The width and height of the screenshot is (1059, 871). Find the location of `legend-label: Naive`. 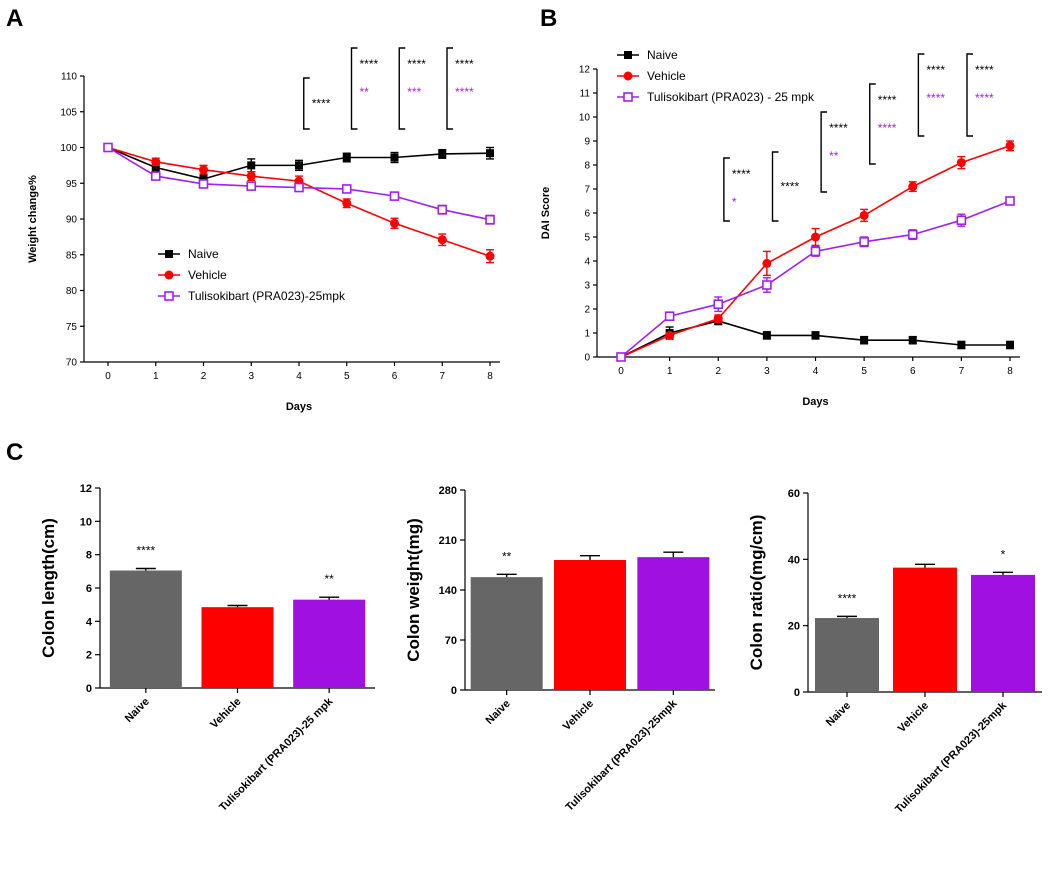

legend-label: Naive is located at coordinates (662, 55).